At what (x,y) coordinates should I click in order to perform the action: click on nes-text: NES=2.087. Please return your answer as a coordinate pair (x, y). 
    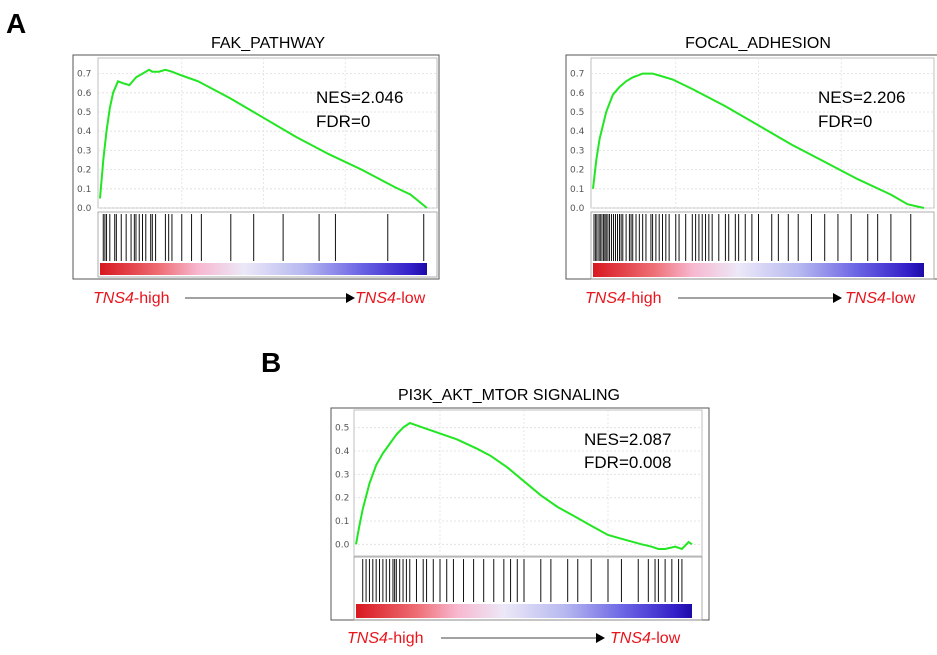
    Looking at the image, I should click on (627, 439).